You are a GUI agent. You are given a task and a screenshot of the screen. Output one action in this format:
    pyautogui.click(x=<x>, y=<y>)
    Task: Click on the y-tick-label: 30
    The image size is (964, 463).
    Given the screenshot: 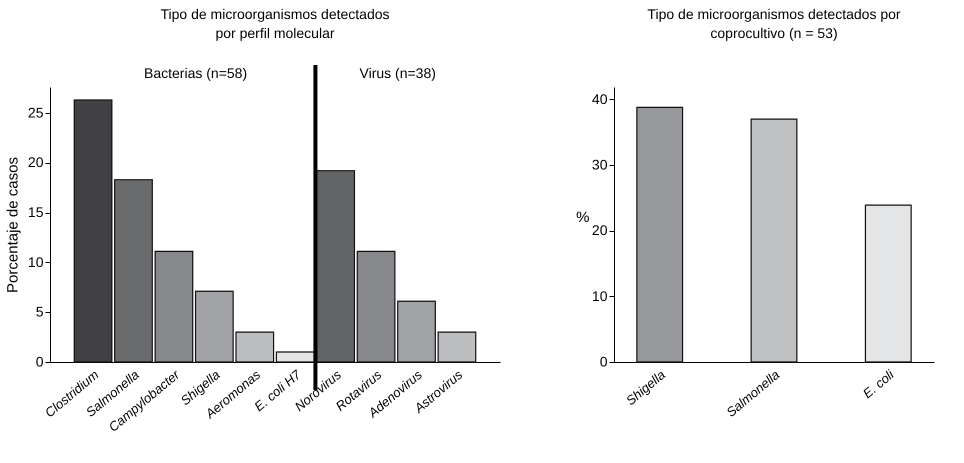 What is the action you would take?
    pyautogui.click(x=600, y=164)
    